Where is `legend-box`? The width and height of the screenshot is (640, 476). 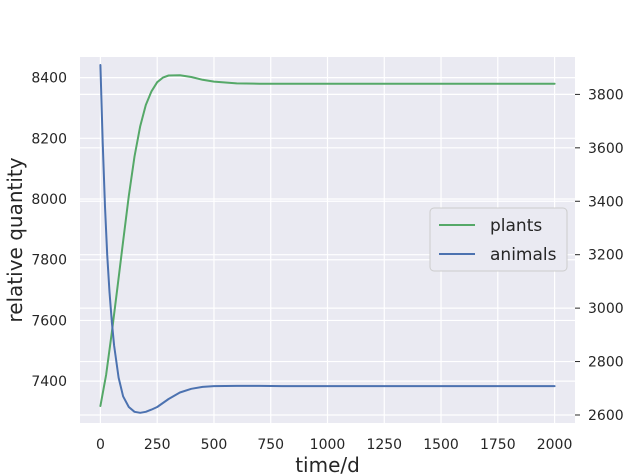 legend-box is located at coordinates (498, 239).